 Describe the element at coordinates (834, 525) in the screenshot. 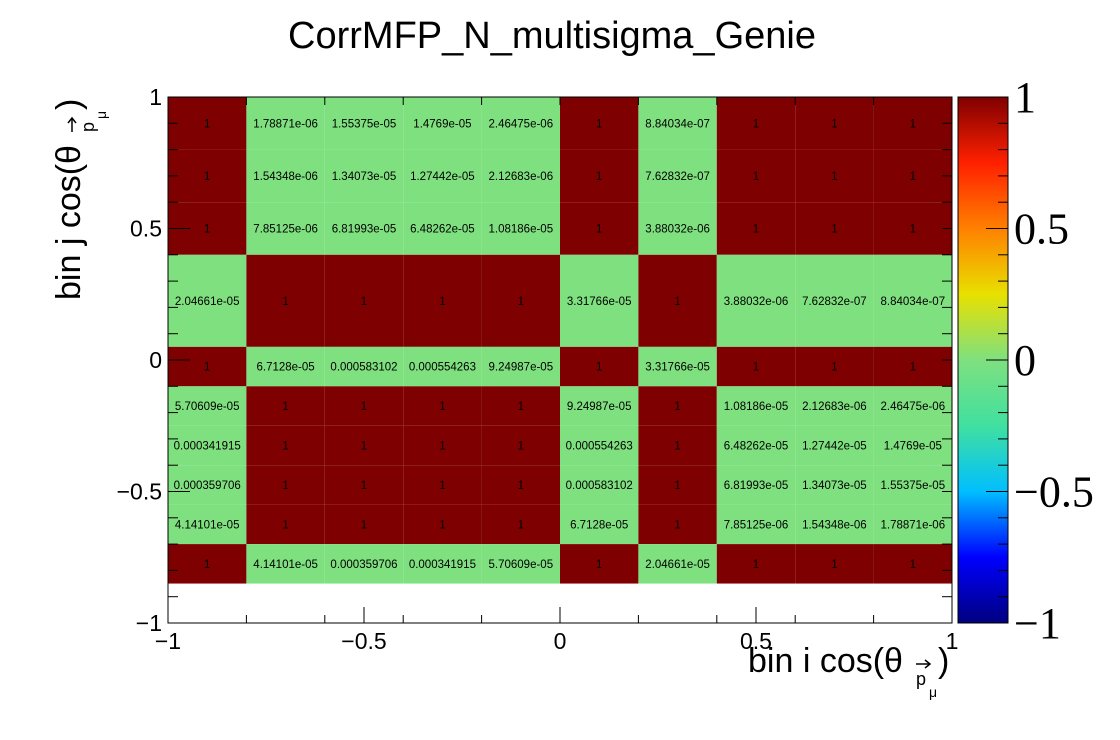

I see `cell-value-label: 1.54348e-06` at that location.